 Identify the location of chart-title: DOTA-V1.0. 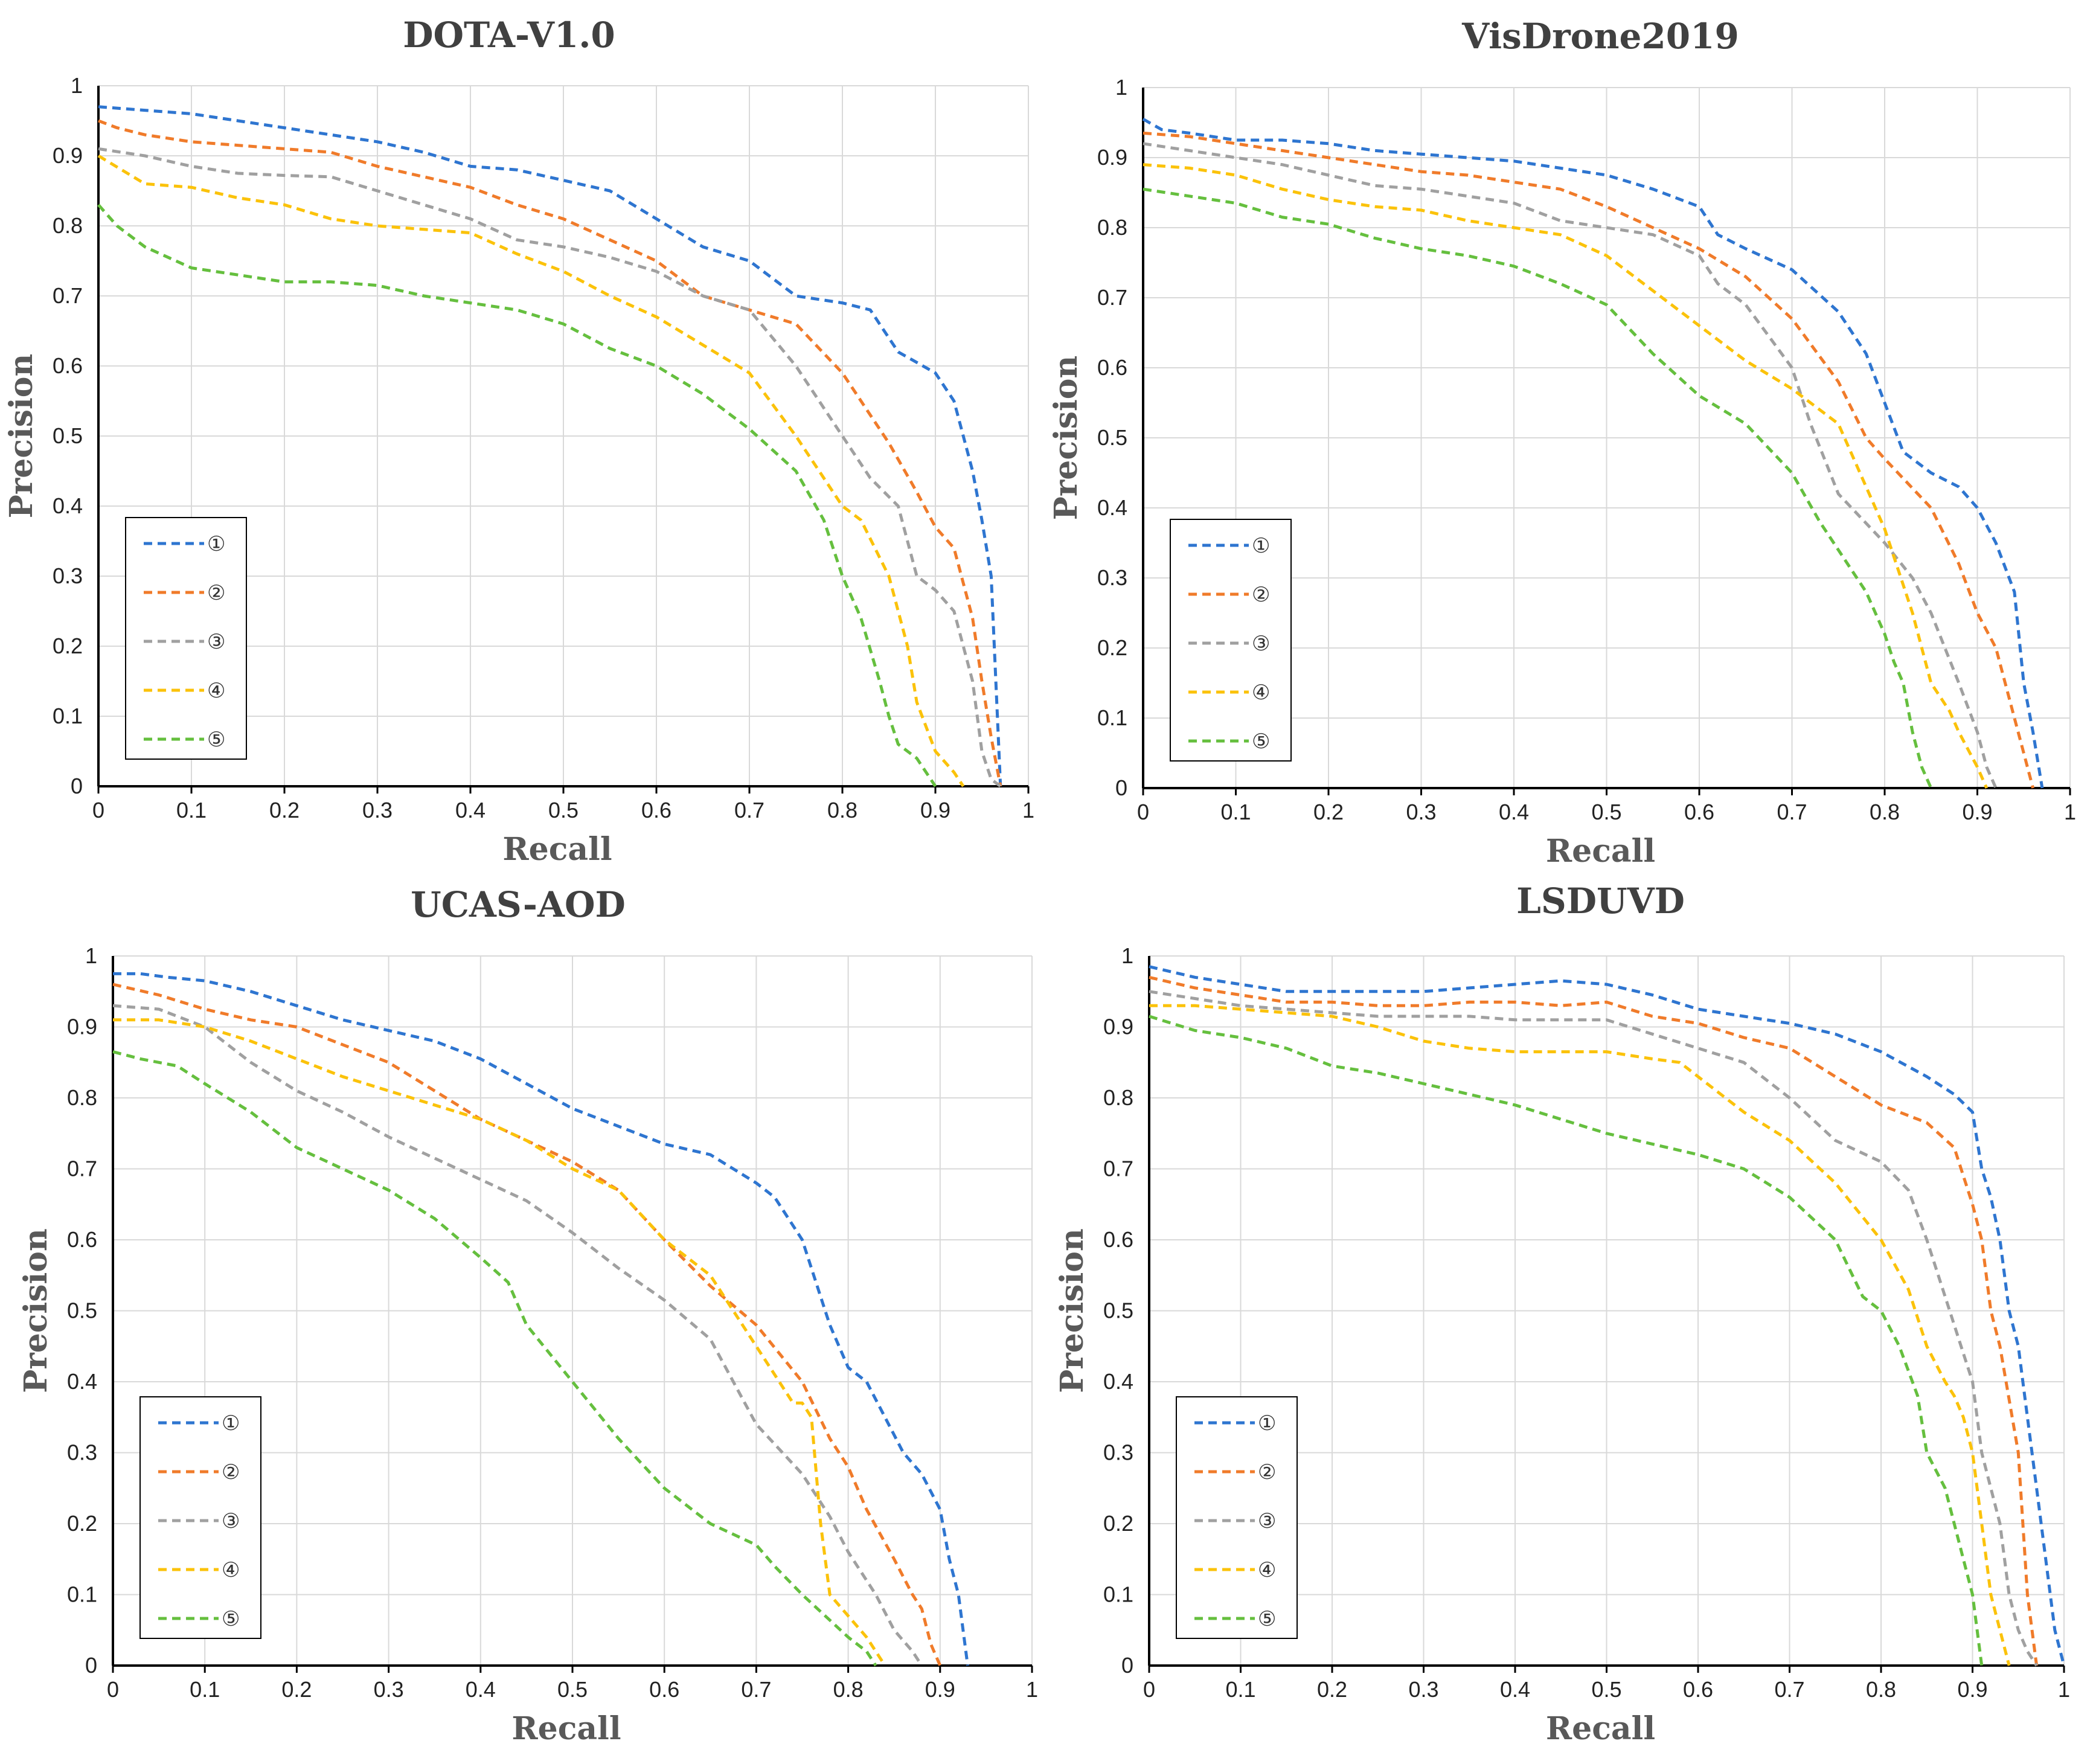
(509, 35).